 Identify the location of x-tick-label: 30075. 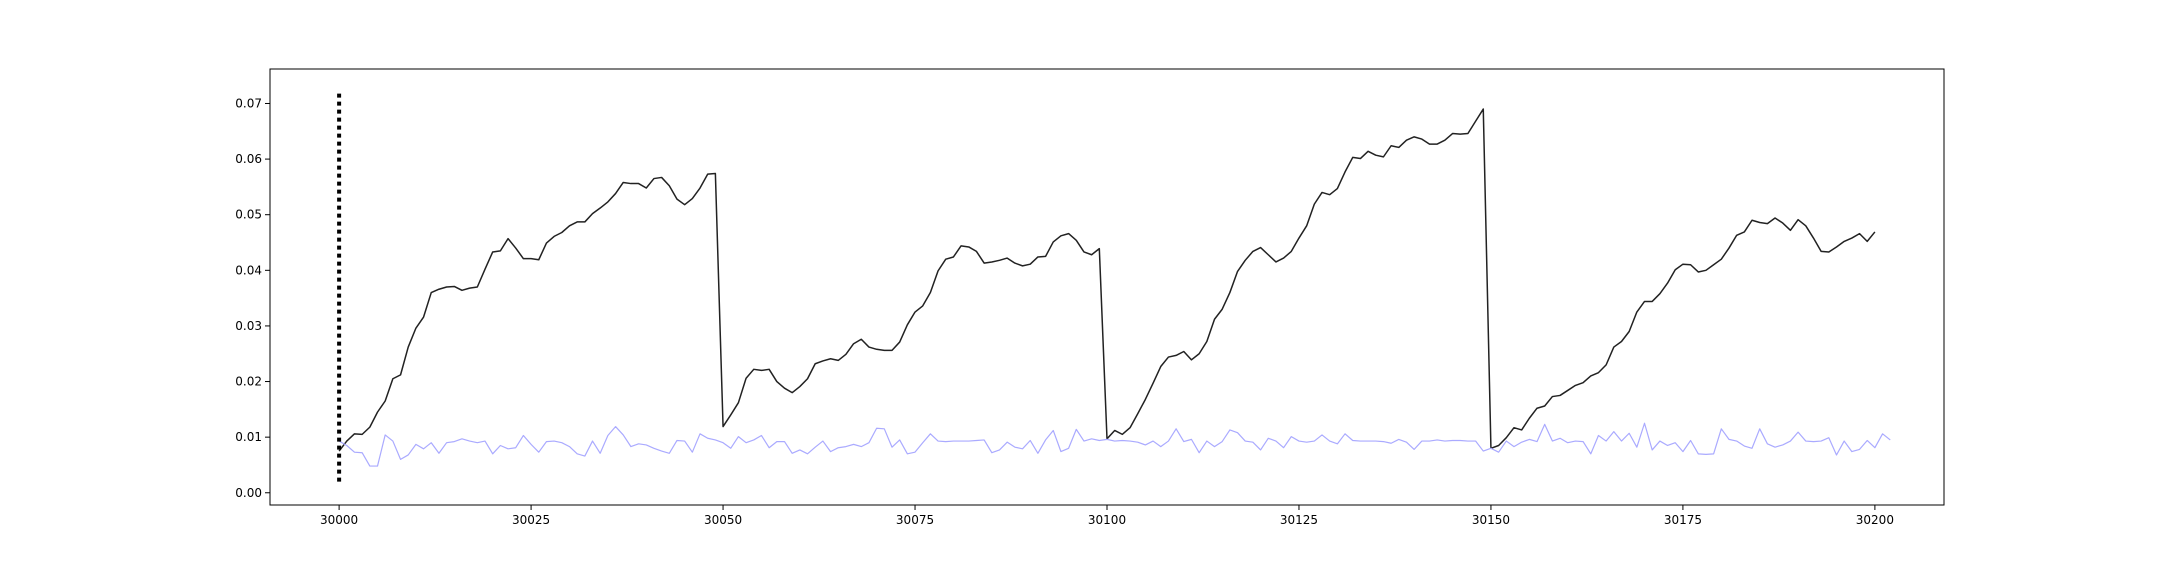
(915, 520).